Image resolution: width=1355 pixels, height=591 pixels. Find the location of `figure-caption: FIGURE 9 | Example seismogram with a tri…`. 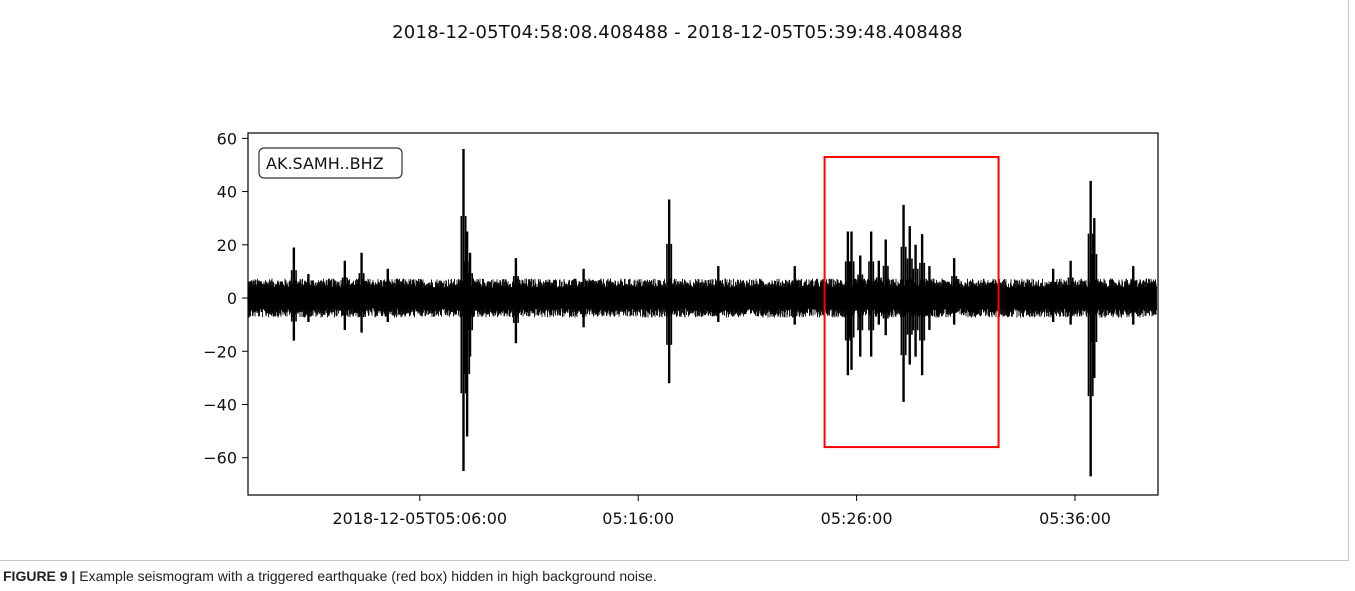

figure-caption: FIGURE 9 | Example seismogram with a tri… is located at coordinates (678, 576).